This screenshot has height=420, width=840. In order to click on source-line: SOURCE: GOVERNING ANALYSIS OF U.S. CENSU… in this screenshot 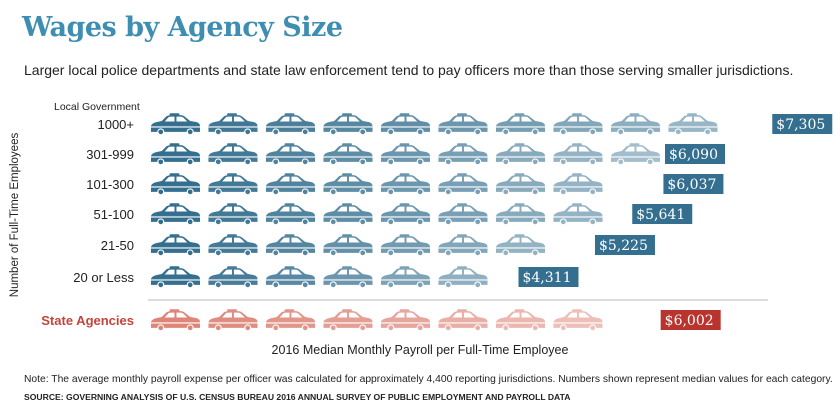, I will do `click(297, 397)`.